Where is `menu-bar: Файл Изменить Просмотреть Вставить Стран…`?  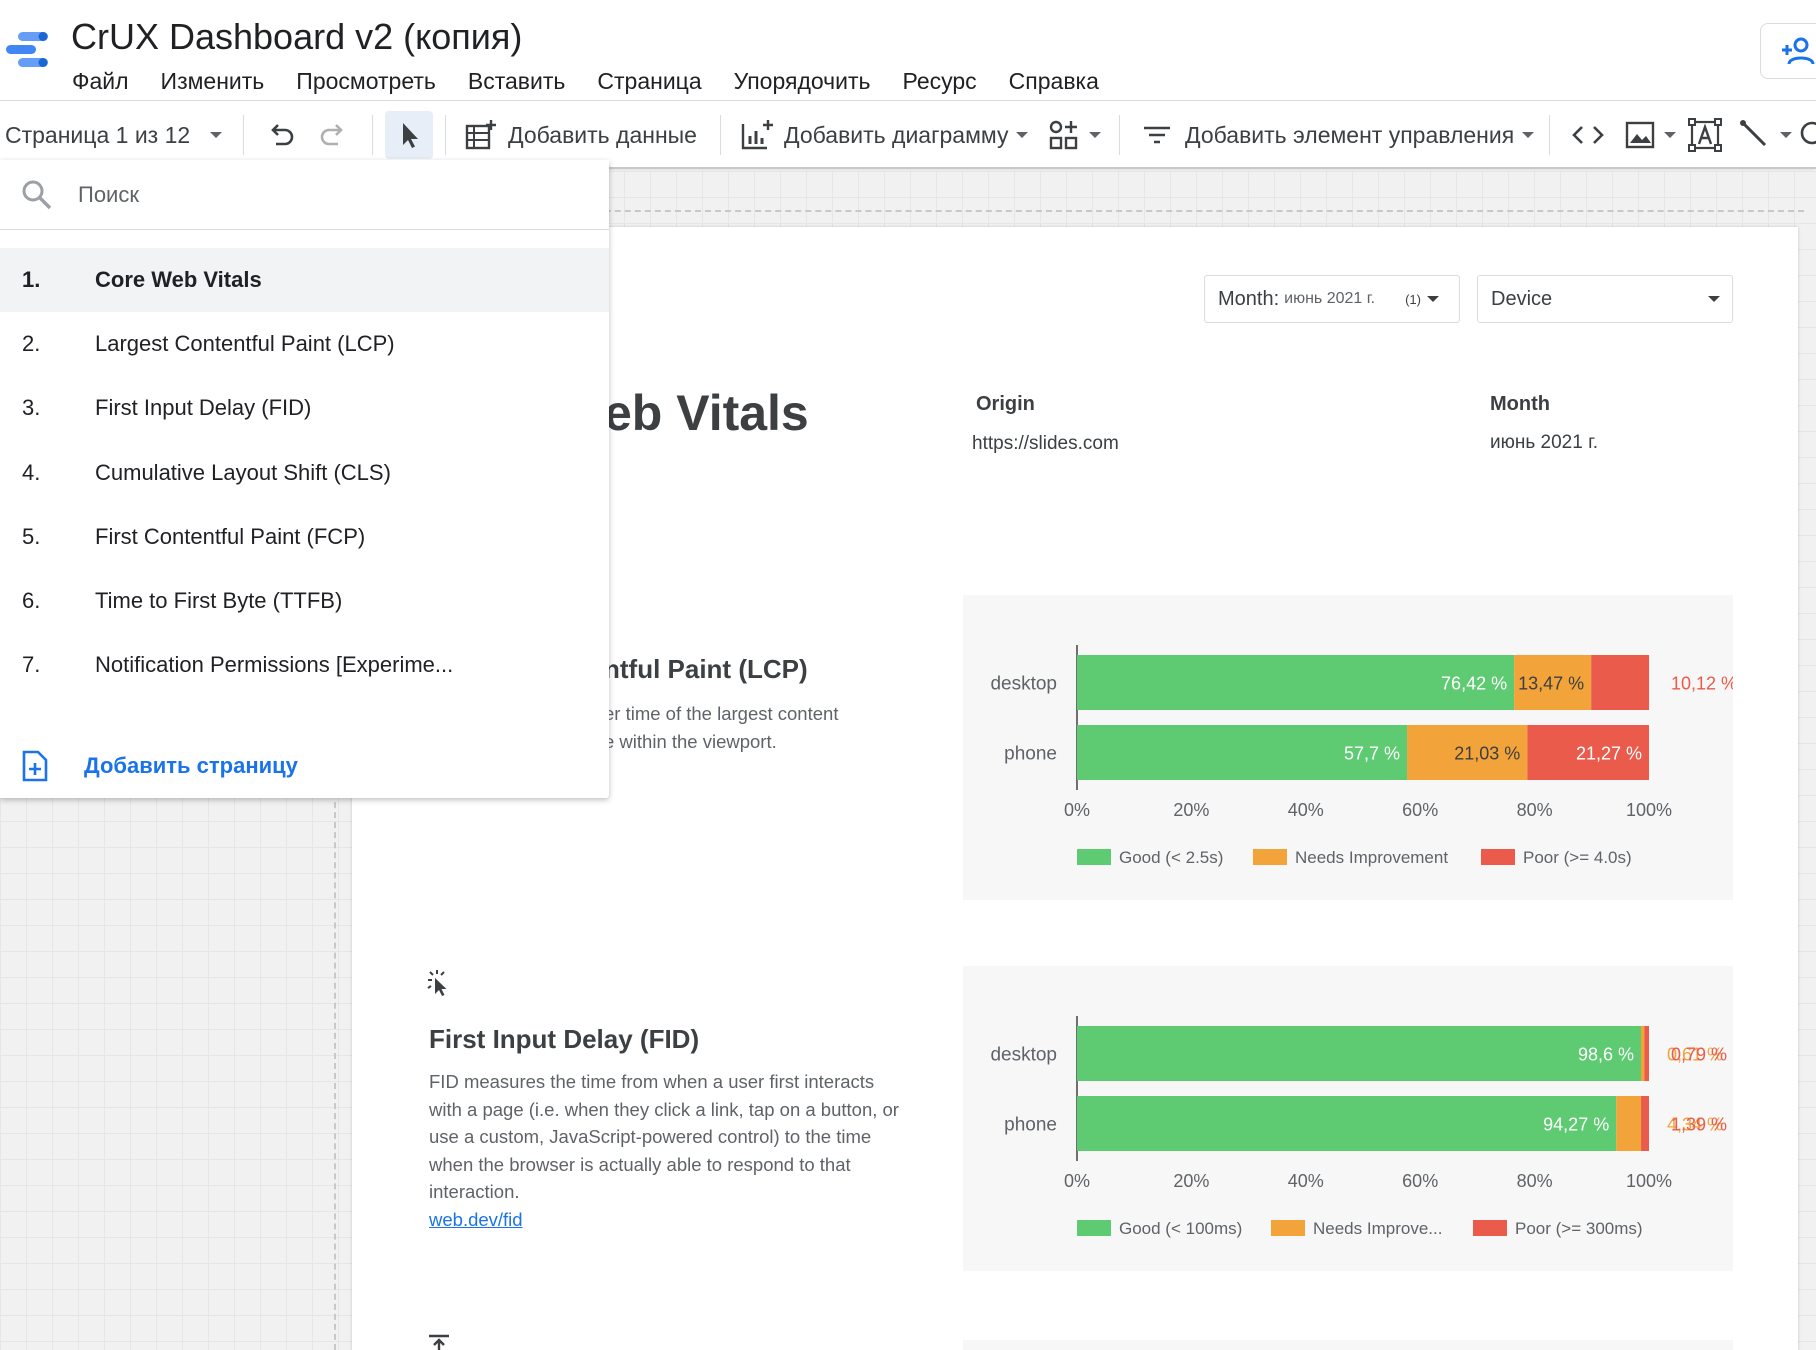
menu-bar: Файл Изменить Просмотреть Вставить Стран… is located at coordinates (585, 81).